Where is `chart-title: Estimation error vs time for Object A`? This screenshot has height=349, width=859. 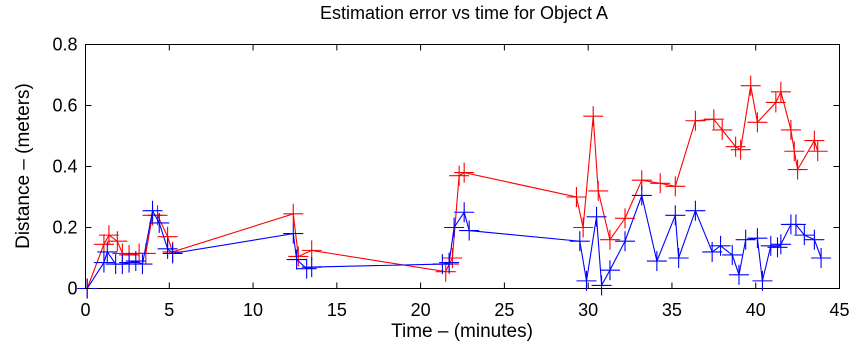
chart-title: Estimation error vs time for Object A is located at coordinates (464, 13).